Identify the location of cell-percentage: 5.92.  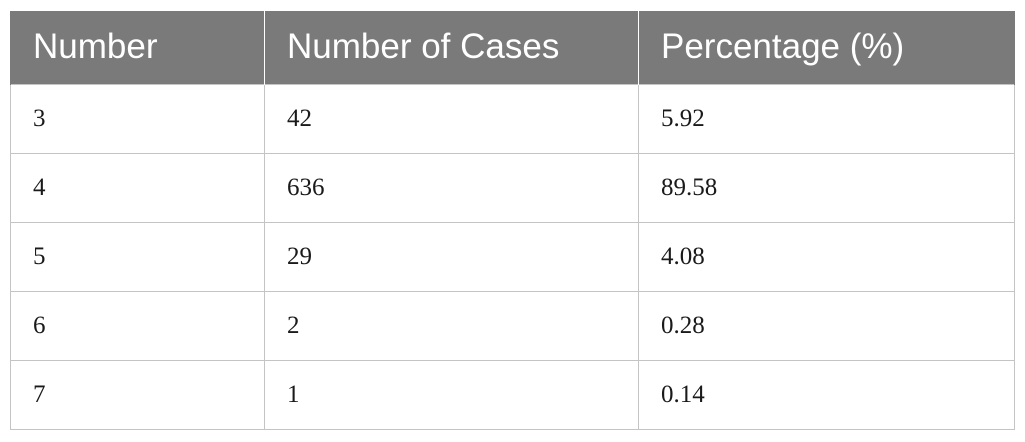
(826, 118).